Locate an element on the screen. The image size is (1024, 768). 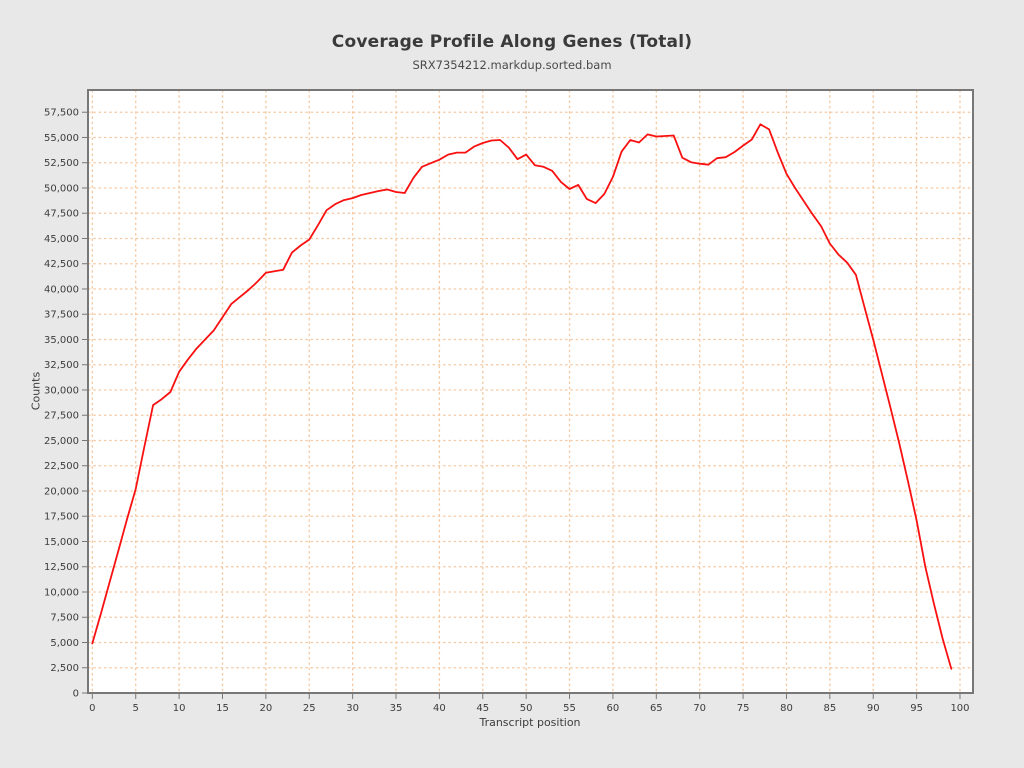
y-tick-label: 47,500 is located at coordinates (61, 214).